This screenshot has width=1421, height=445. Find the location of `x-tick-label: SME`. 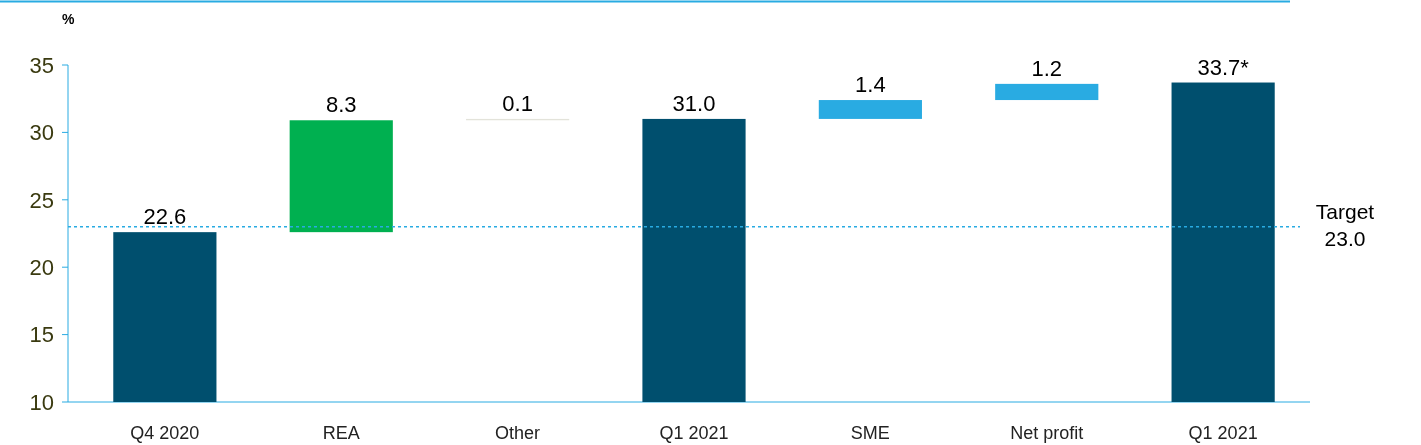

x-tick-label: SME is located at coordinates (870, 433).